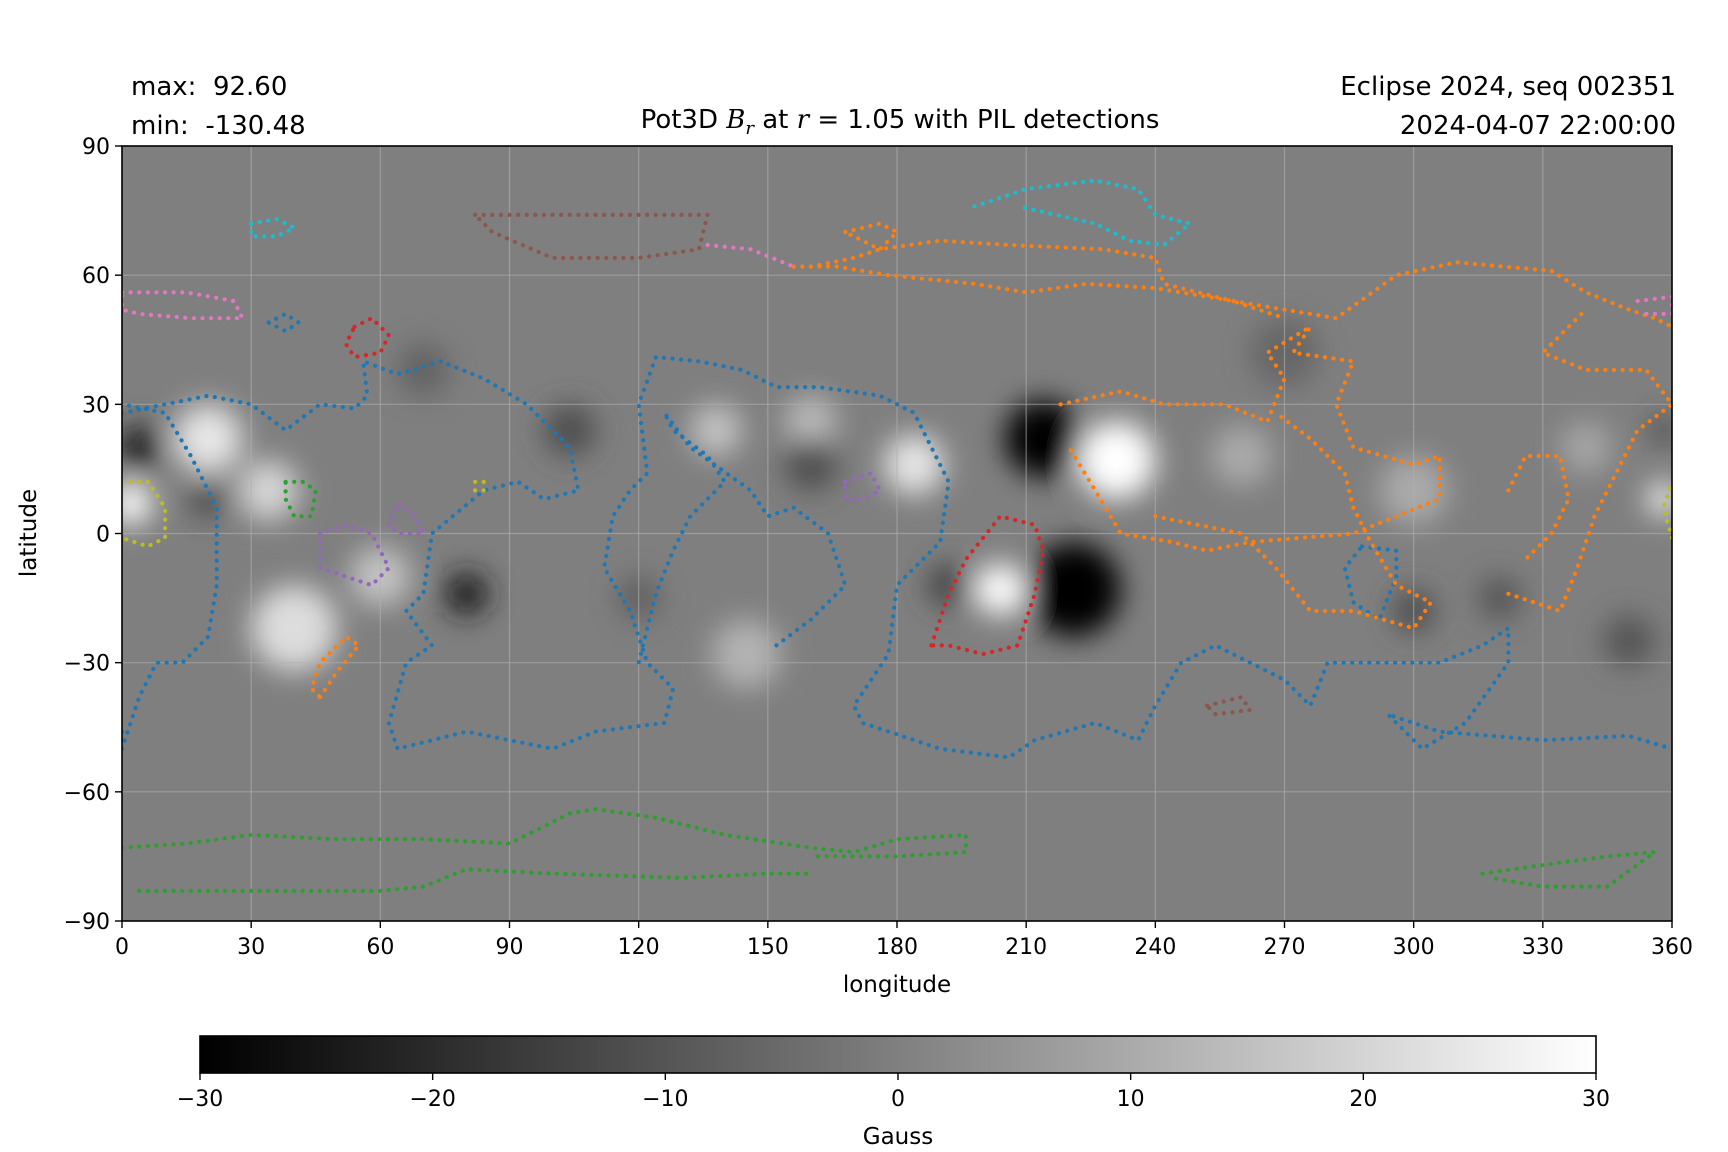 Image resolution: width=1728 pixels, height=1152 pixels. I want to click on colorbar: −30 −20 −10 0 10 20 30 Gauss, so click(893, 1092).